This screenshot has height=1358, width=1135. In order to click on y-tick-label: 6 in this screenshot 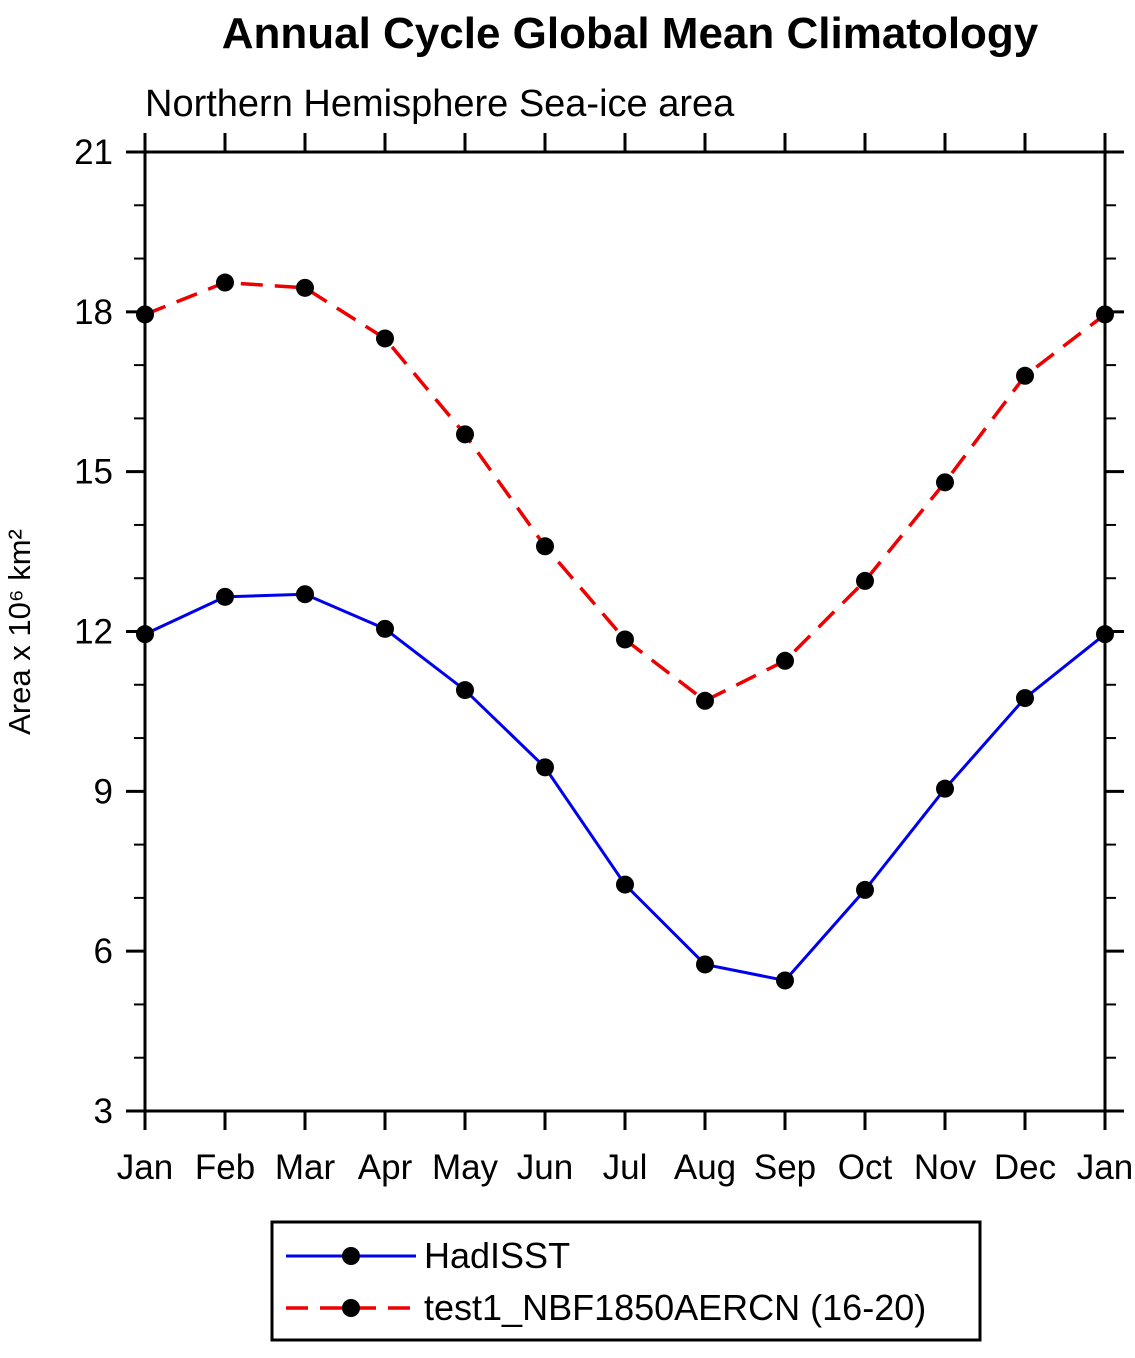, I will do `click(103, 951)`.